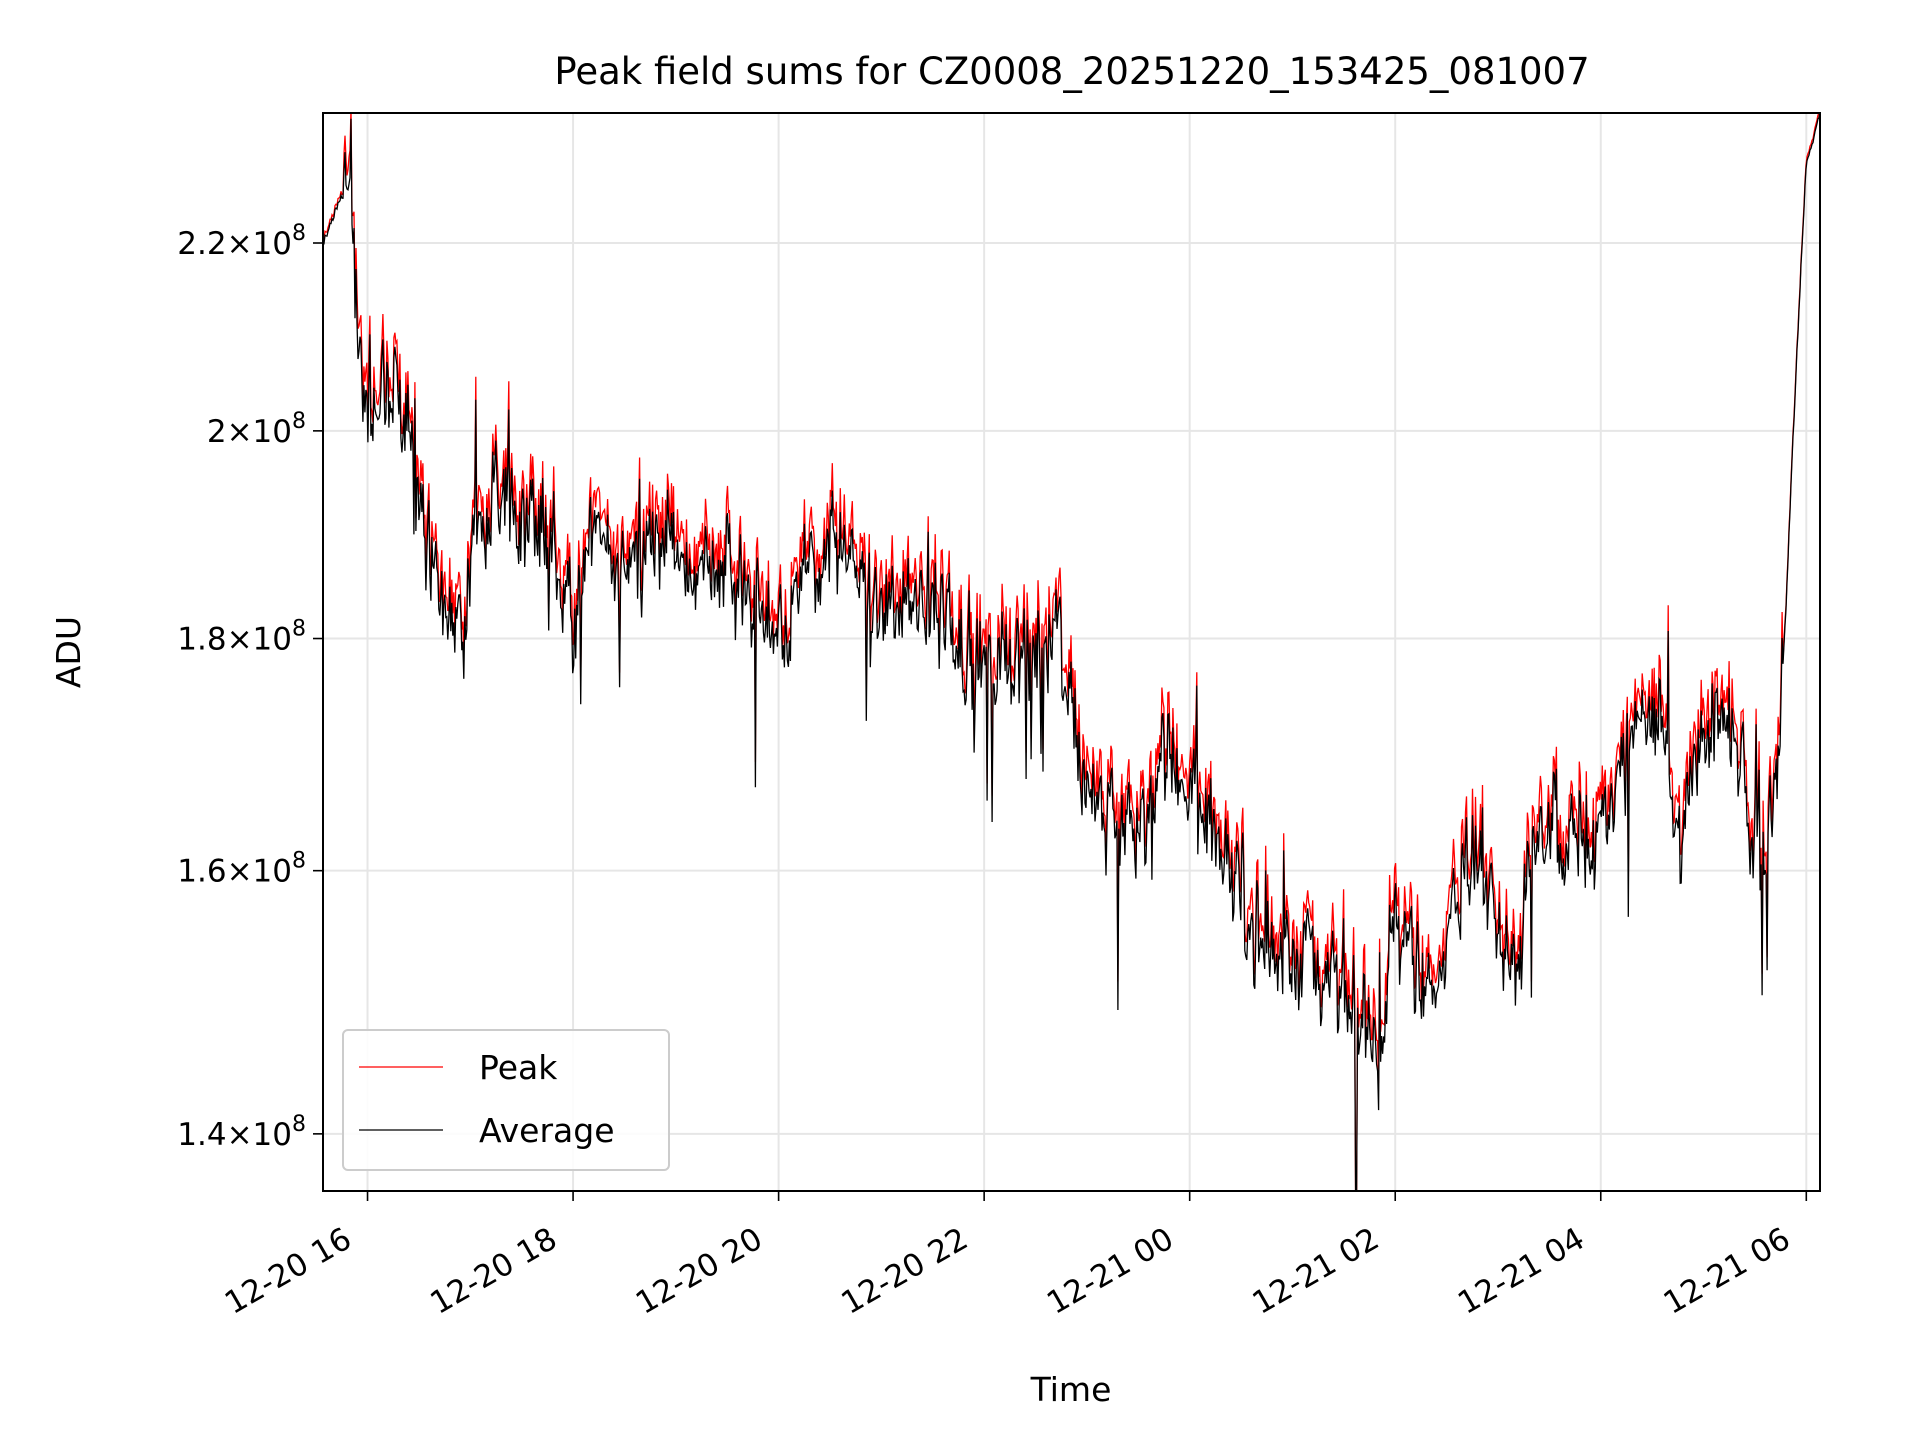 This screenshot has width=1920, height=1440. I want to click on legend: Peak Average, so click(506, 1100).